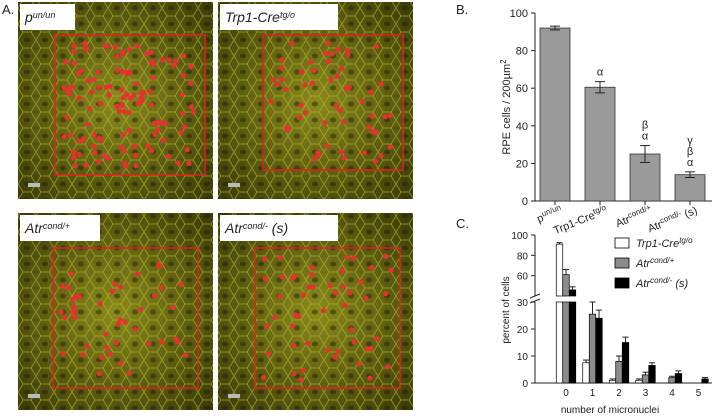  What do you see at coordinates (519, 236) in the screenshot?
I see `y-tick-label: 100` at bounding box center [519, 236].